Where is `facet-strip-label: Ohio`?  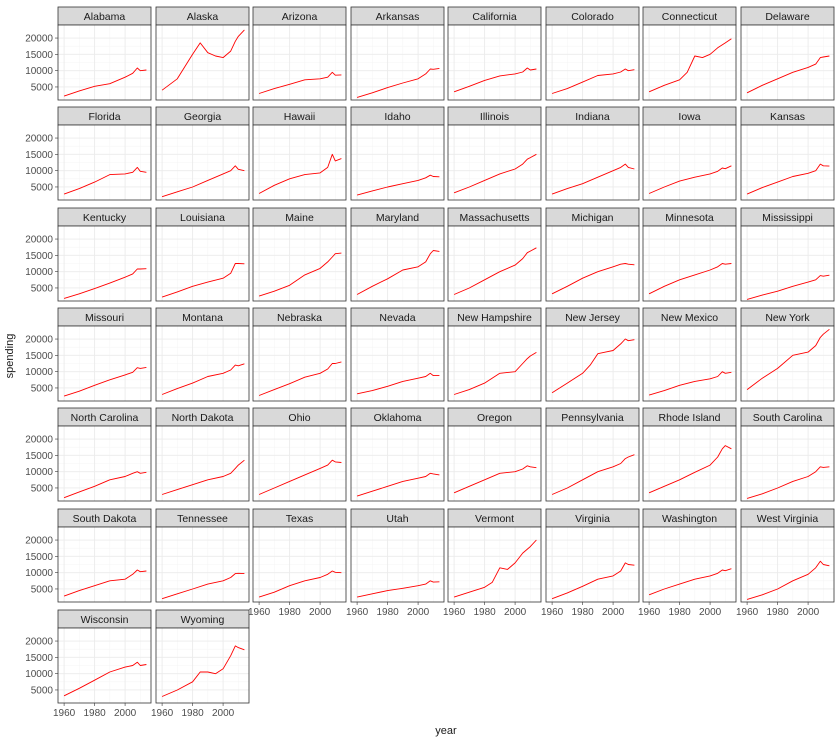
facet-strip-label: Ohio is located at coordinates (299, 418).